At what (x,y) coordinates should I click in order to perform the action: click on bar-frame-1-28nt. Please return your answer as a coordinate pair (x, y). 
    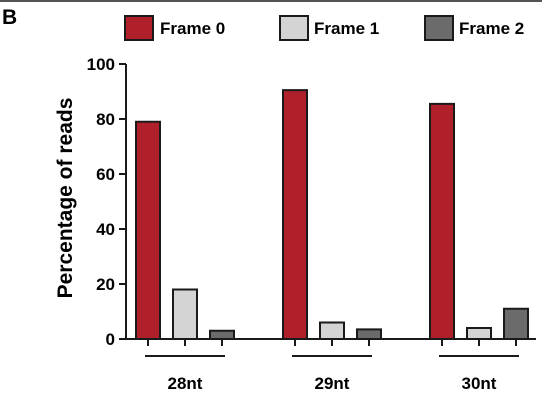
    Looking at the image, I should click on (185, 315).